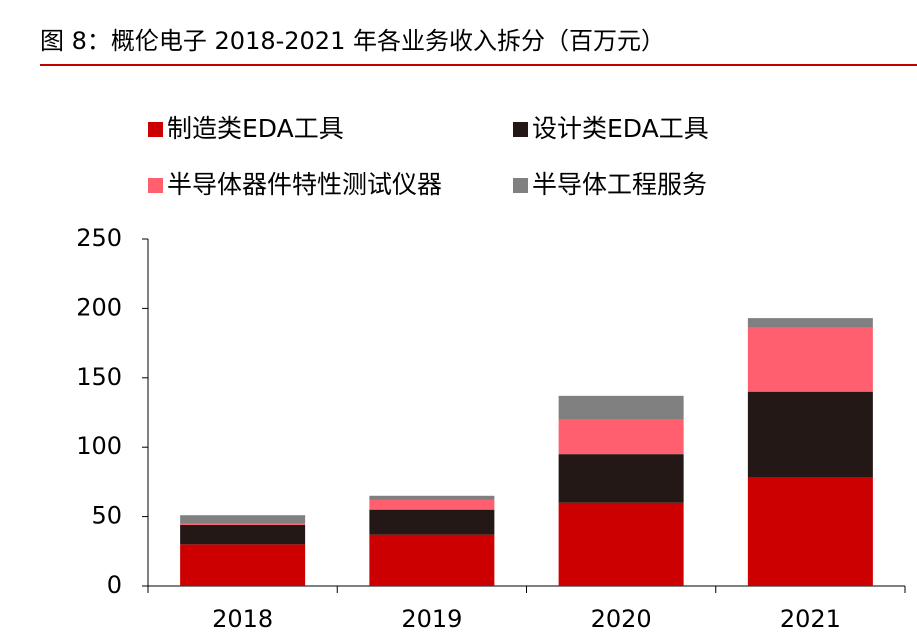  Describe the element at coordinates (114, 585) in the screenshot. I see `y-tick-label: 0` at that location.